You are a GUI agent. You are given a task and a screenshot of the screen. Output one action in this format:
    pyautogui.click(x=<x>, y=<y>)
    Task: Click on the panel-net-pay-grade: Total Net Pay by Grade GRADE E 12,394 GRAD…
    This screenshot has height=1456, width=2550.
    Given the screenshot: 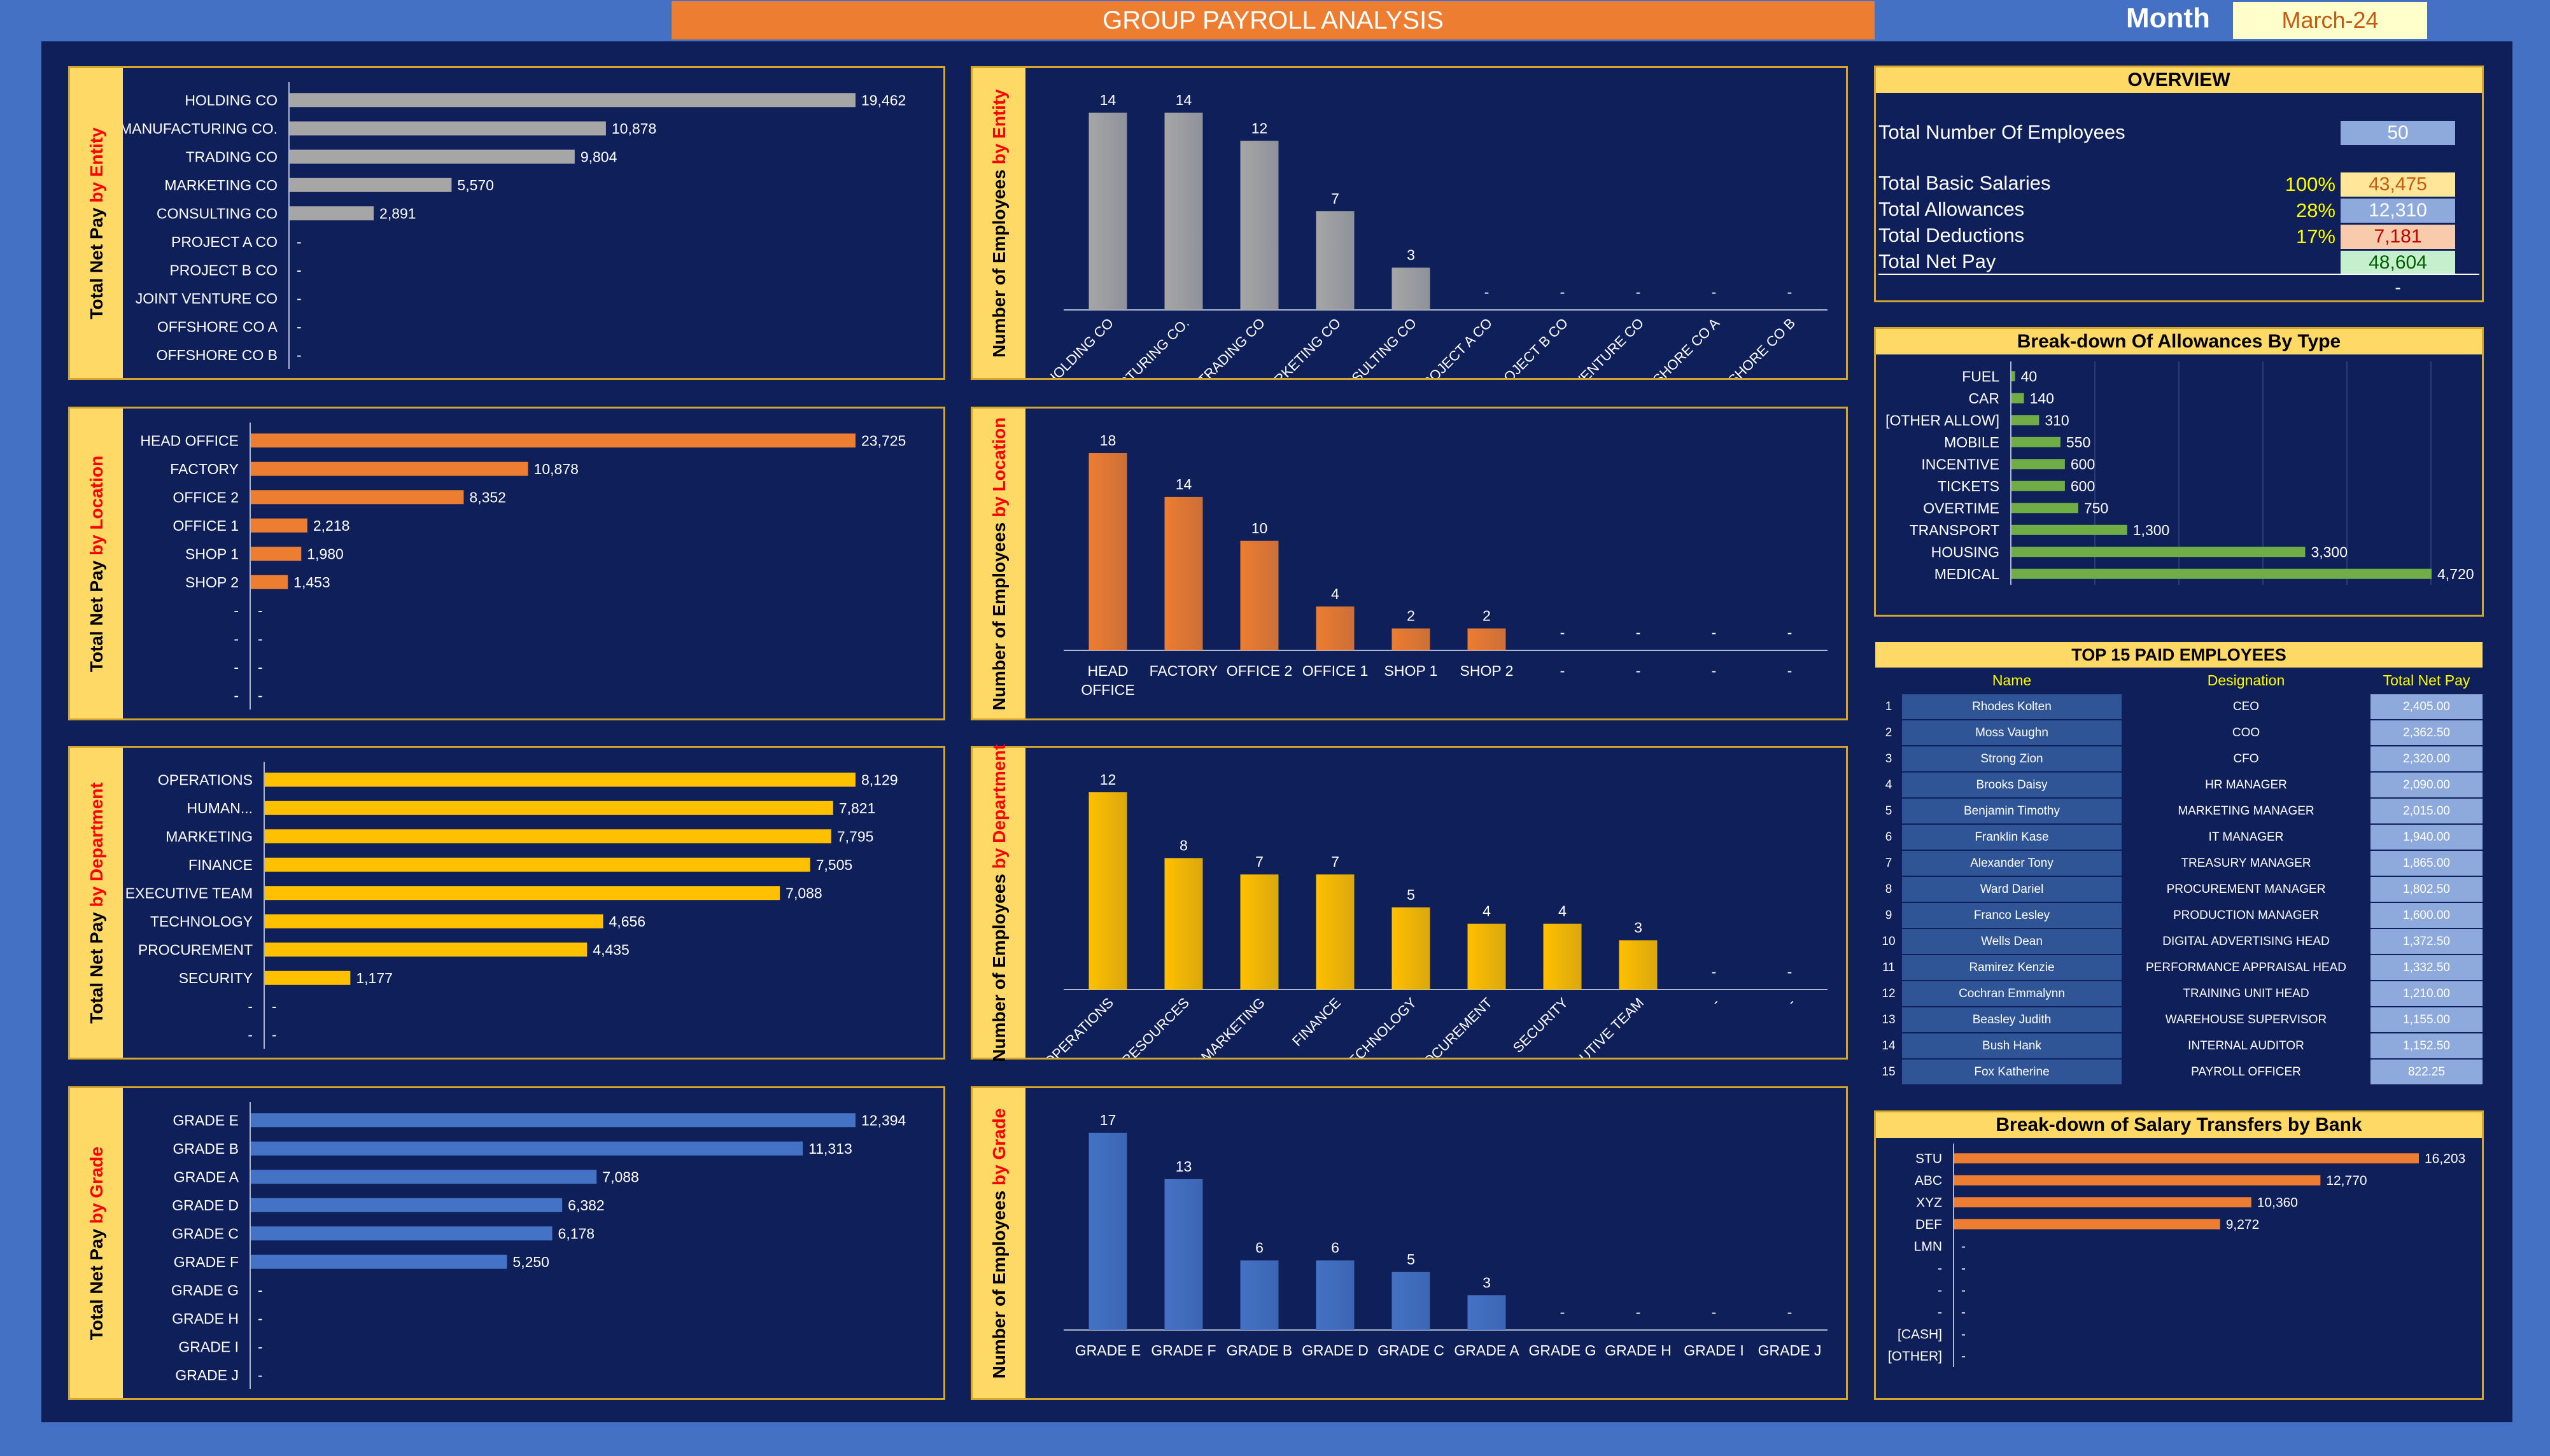 What is the action you would take?
    pyautogui.click(x=507, y=1243)
    